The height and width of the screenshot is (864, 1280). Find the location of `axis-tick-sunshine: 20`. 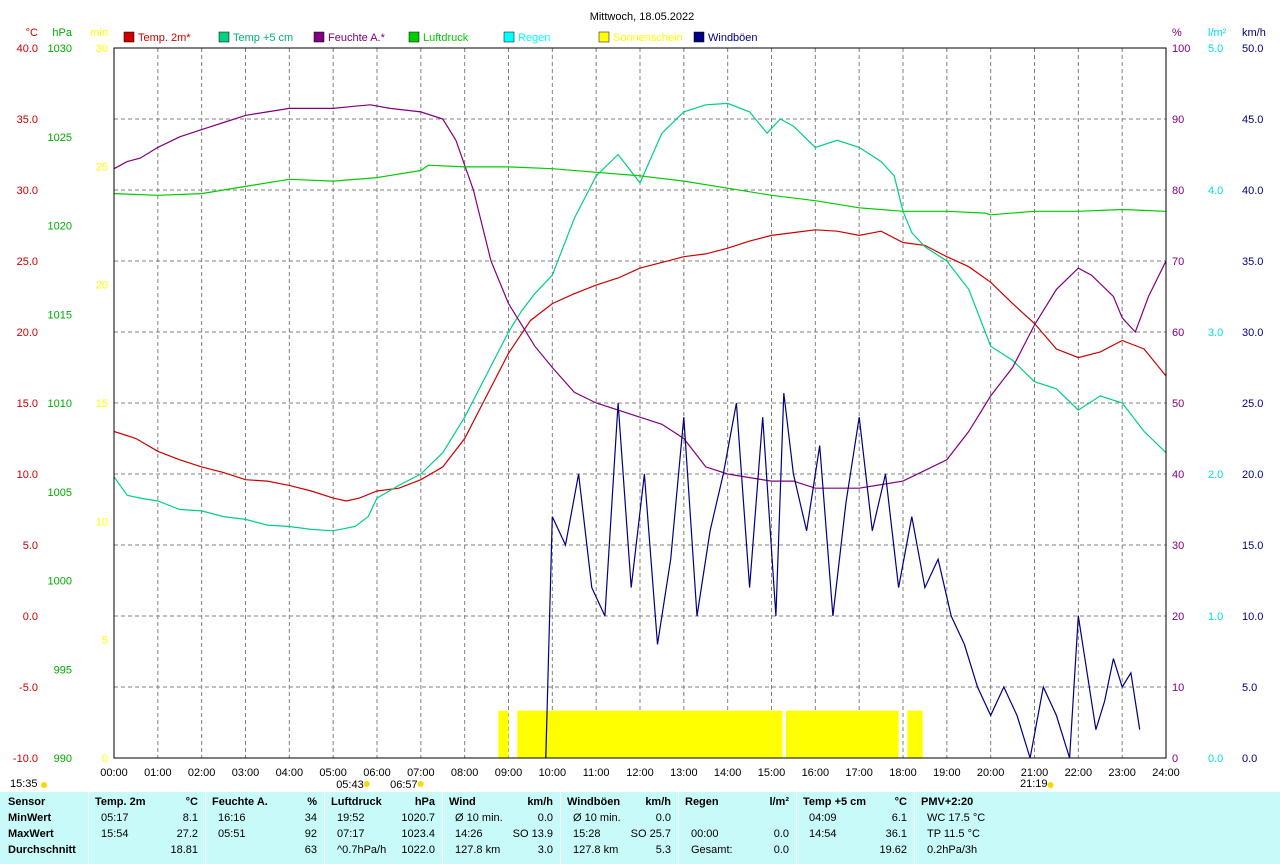

axis-tick-sunshine: 20 is located at coordinates (102, 286).